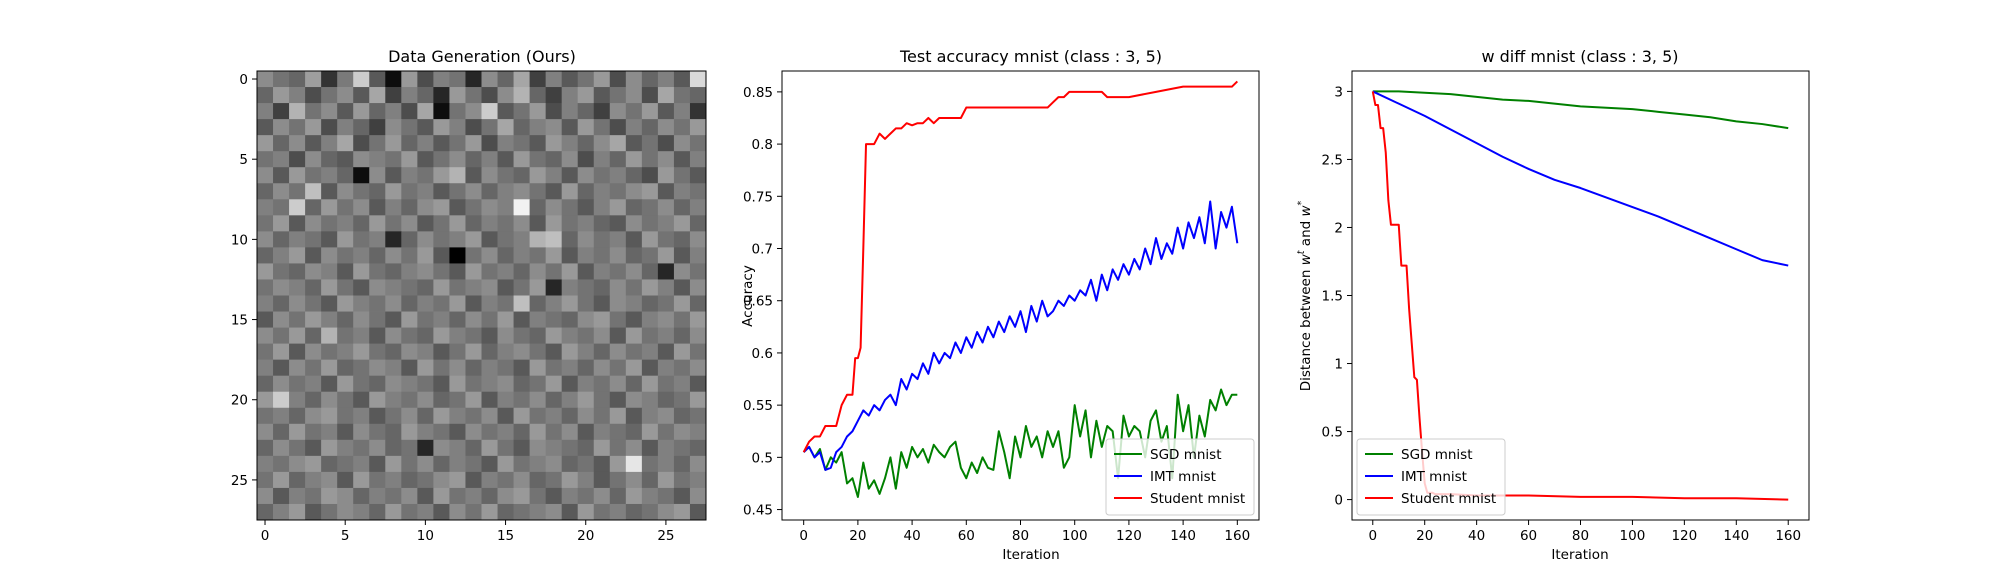  What do you see at coordinates (1075, 536) in the screenshot?
I see `accuracy-xtick-label: 100` at bounding box center [1075, 536].